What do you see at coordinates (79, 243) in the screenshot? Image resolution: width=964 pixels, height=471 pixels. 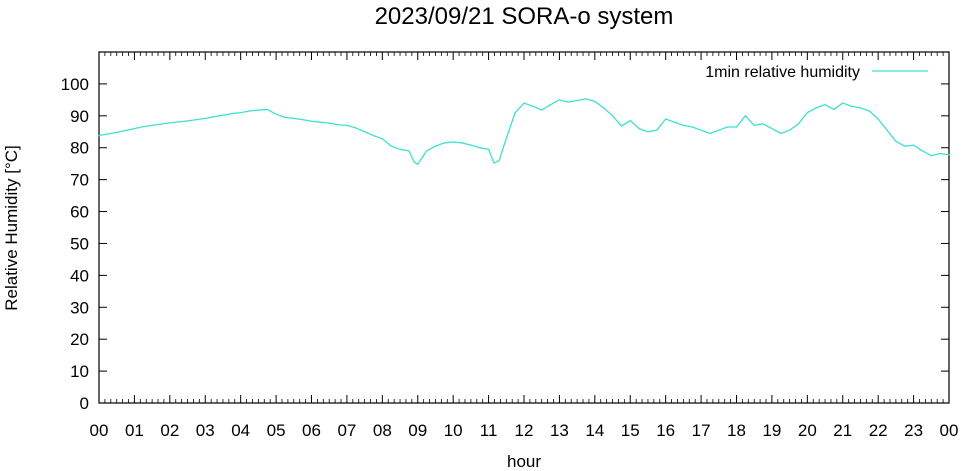 I see `y-tick-label: 50` at bounding box center [79, 243].